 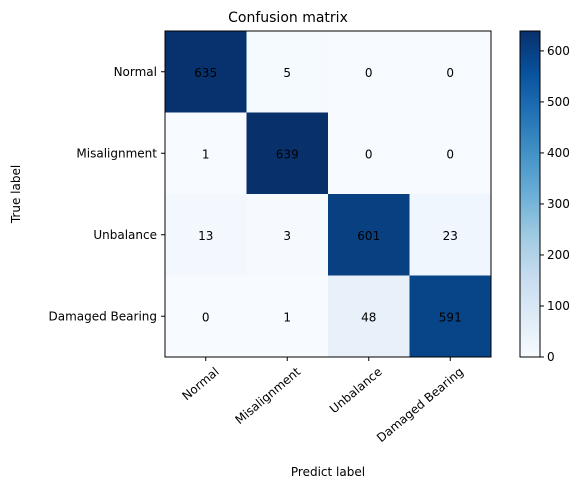 I want to click on y-axis-label: True label, so click(x=16, y=194).